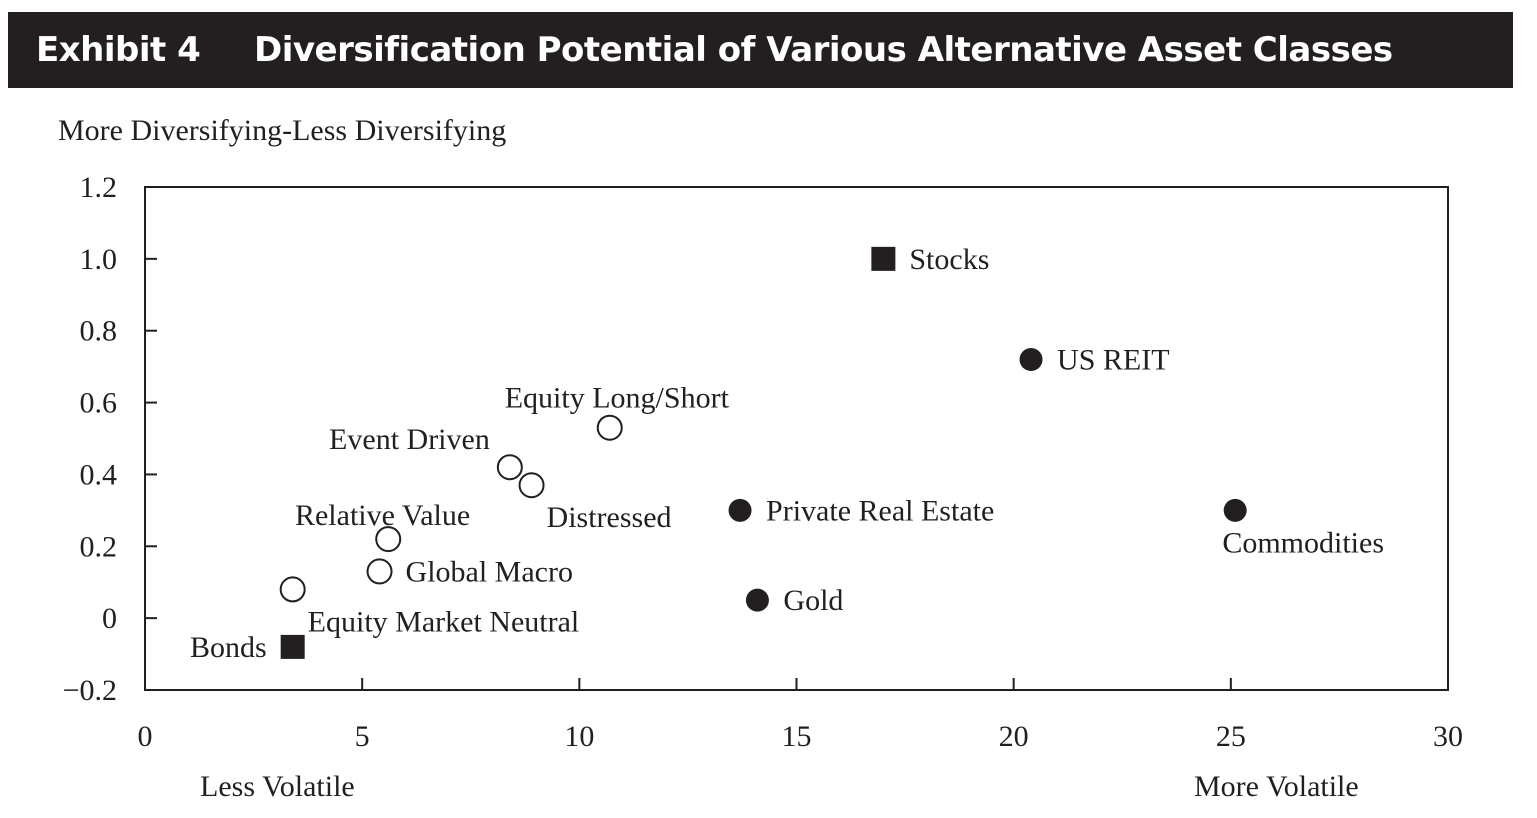 Image resolution: width=1537 pixels, height=818 pixels. What do you see at coordinates (1448, 736) in the screenshot?
I see `x-tick-label: 30` at bounding box center [1448, 736].